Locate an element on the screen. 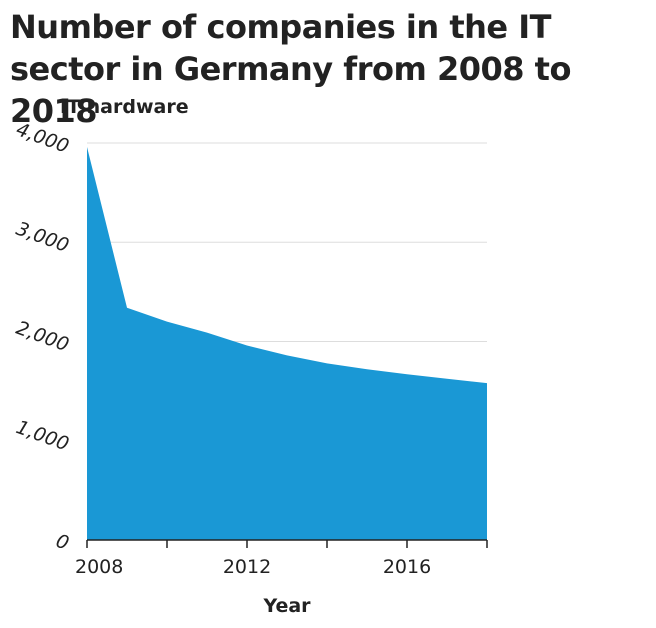 Image resolution: width=656 pixels, height=628 pixels. y-tick-label: 3,000 is located at coordinates (42, 237).